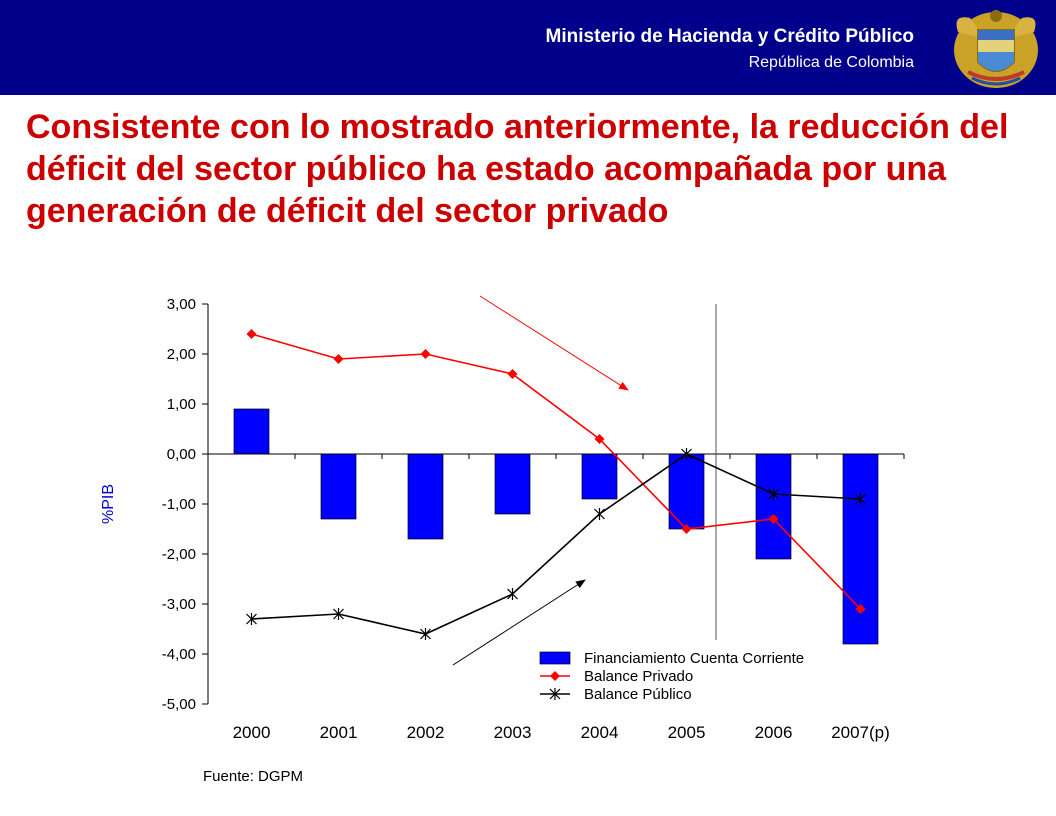 The width and height of the screenshot is (1056, 816). What do you see at coordinates (426, 732) in the screenshot?
I see `x-tick-label: 2002` at bounding box center [426, 732].